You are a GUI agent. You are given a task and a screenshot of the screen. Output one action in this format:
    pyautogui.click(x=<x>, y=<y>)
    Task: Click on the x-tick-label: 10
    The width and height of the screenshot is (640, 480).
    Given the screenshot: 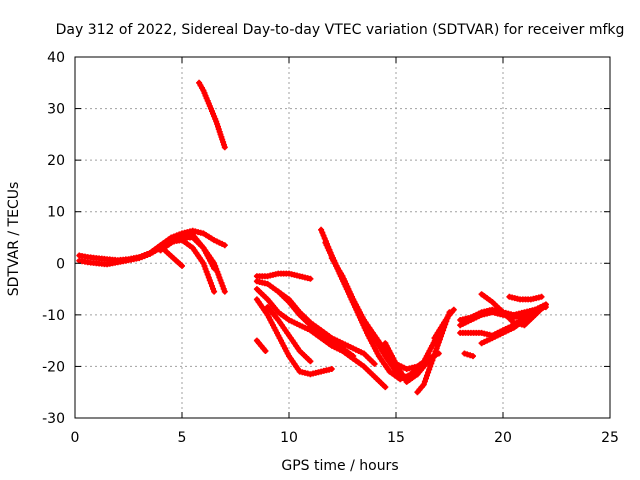 What is the action you would take?
    pyautogui.click(x=289, y=438)
    